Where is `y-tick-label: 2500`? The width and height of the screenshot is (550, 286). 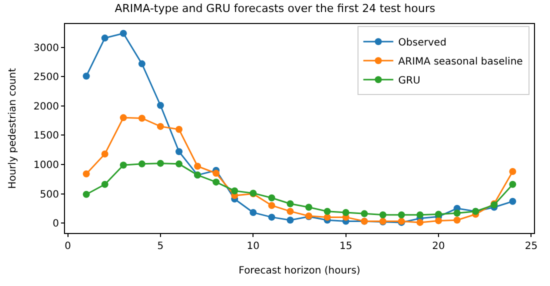 y-tick-label: 2500 is located at coordinates (46, 78).